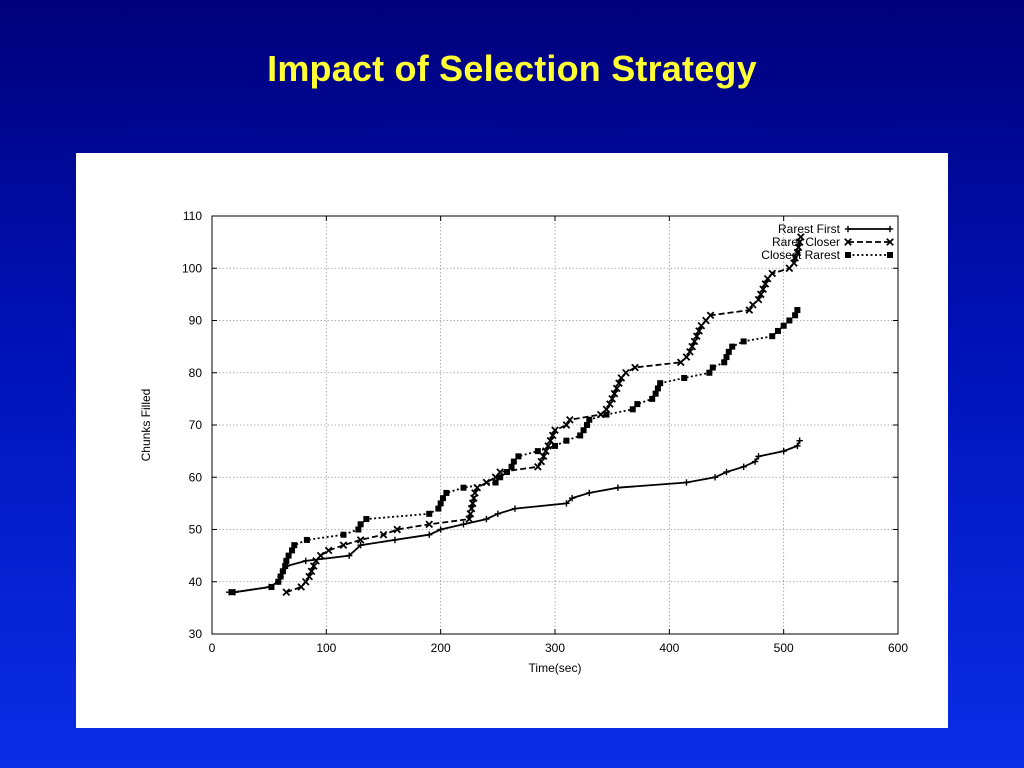 The width and height of the screenshot is (1024, 768). I want to click on x-axis-label: Time(sec), so click(555, 668).